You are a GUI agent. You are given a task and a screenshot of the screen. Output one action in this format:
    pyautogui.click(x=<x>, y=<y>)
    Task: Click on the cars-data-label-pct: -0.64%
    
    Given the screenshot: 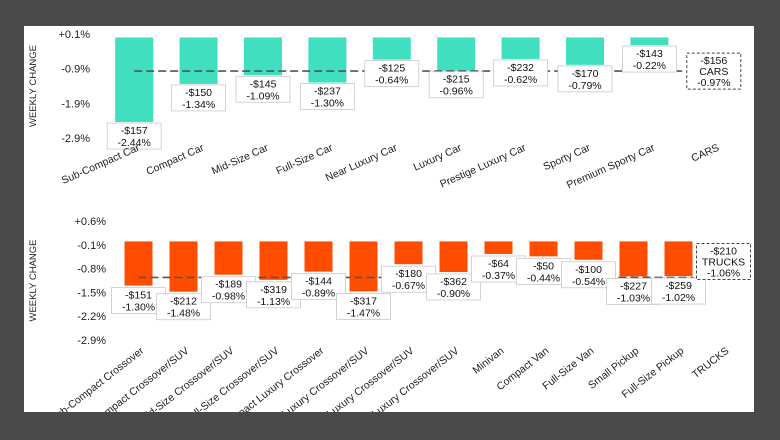 What is the action you would take?
    pyautogui.click(x=391, y=81)
    